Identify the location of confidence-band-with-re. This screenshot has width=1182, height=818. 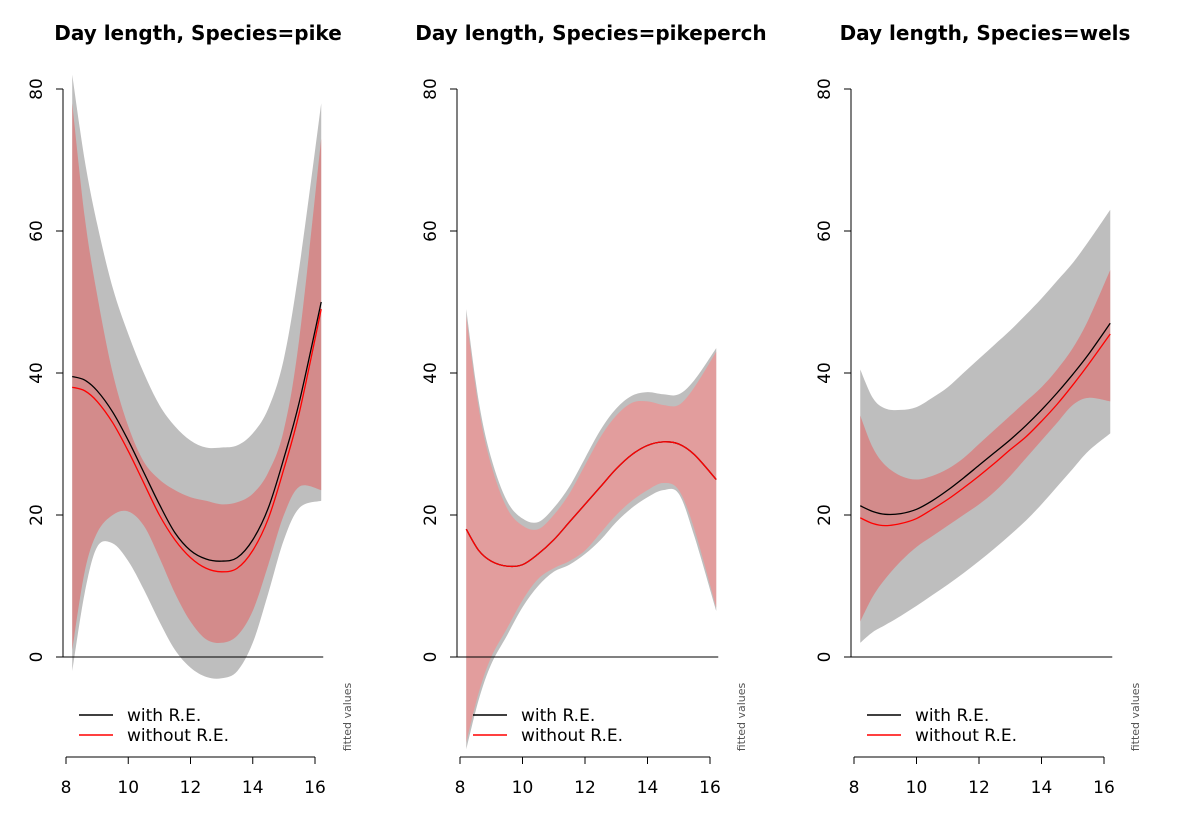
(985, 426).